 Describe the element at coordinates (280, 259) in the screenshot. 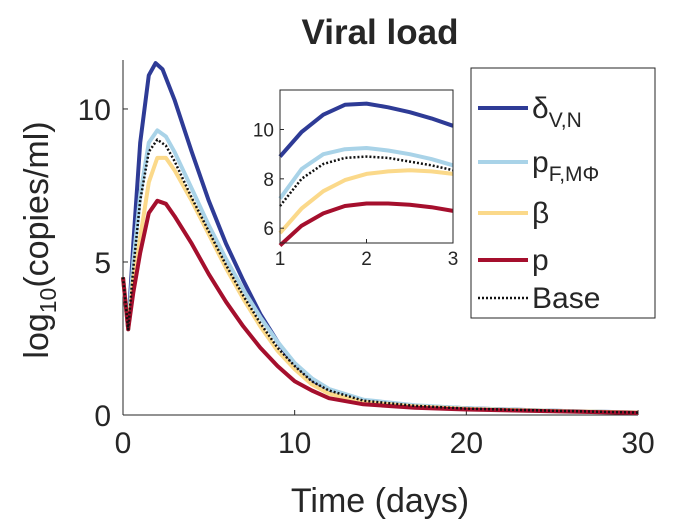

I see `inset-x-tick-label: 1` at that location.